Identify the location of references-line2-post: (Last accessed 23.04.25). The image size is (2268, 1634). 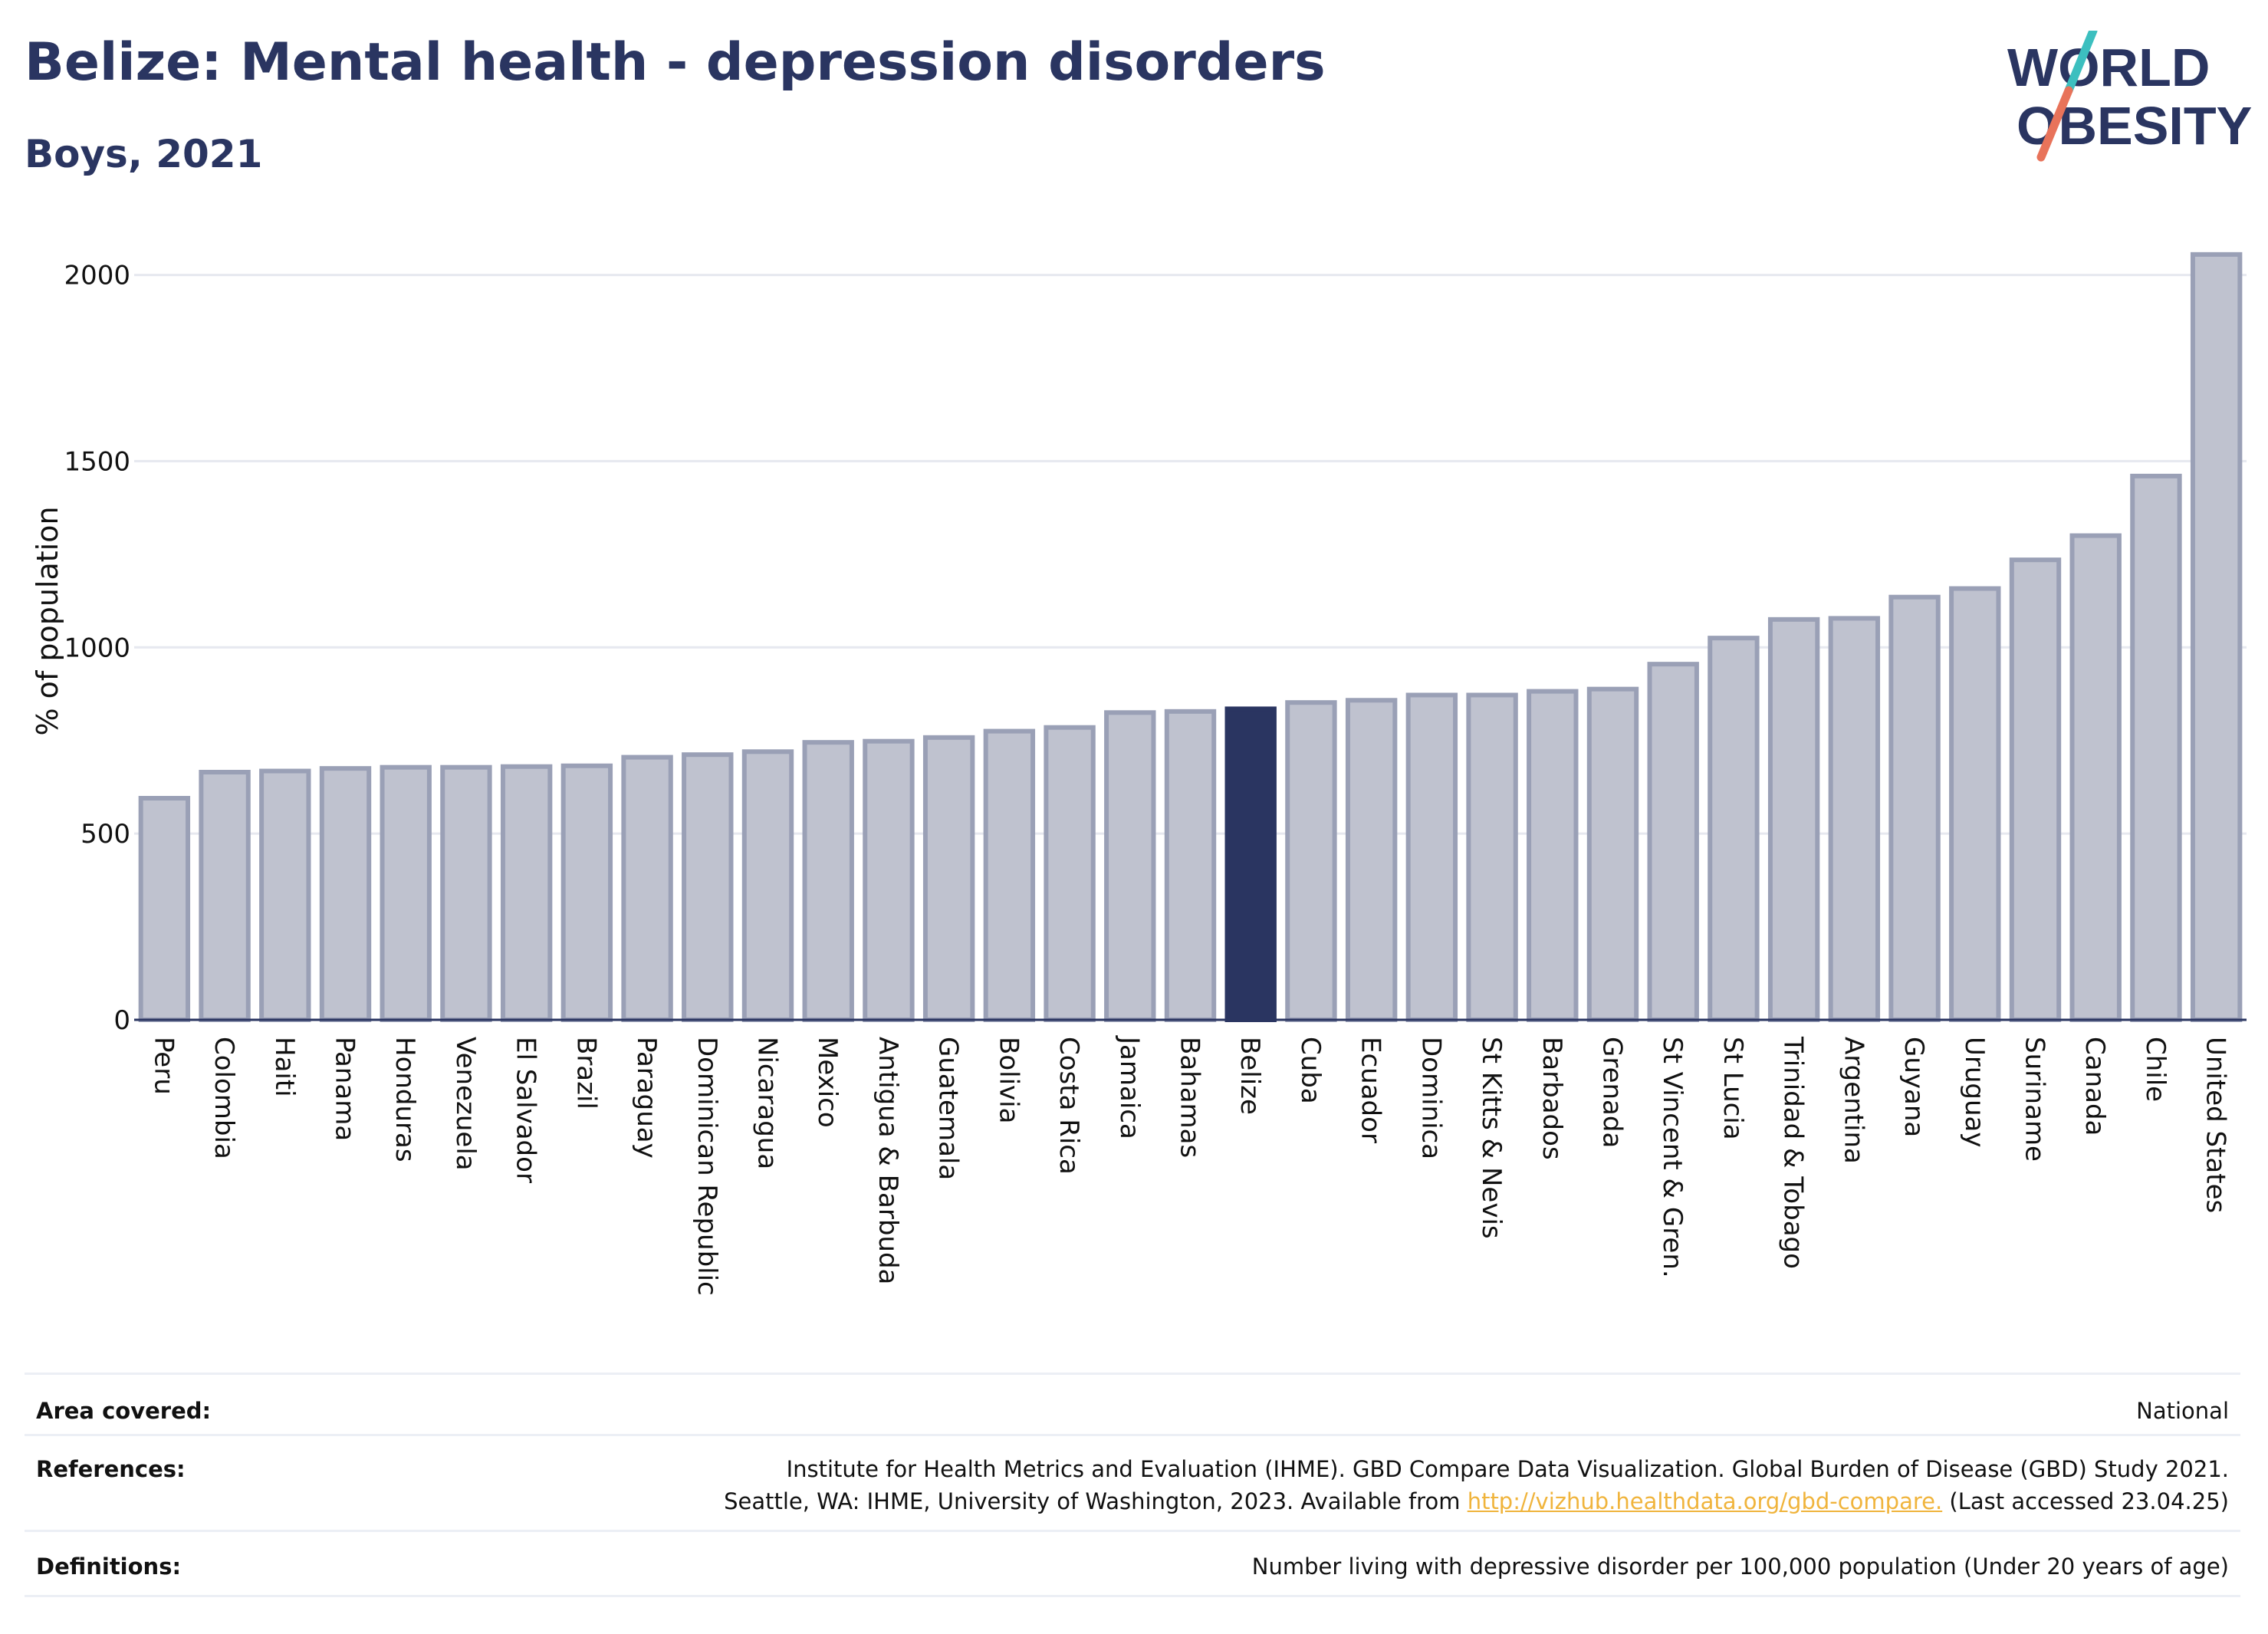
(2085, 1501).